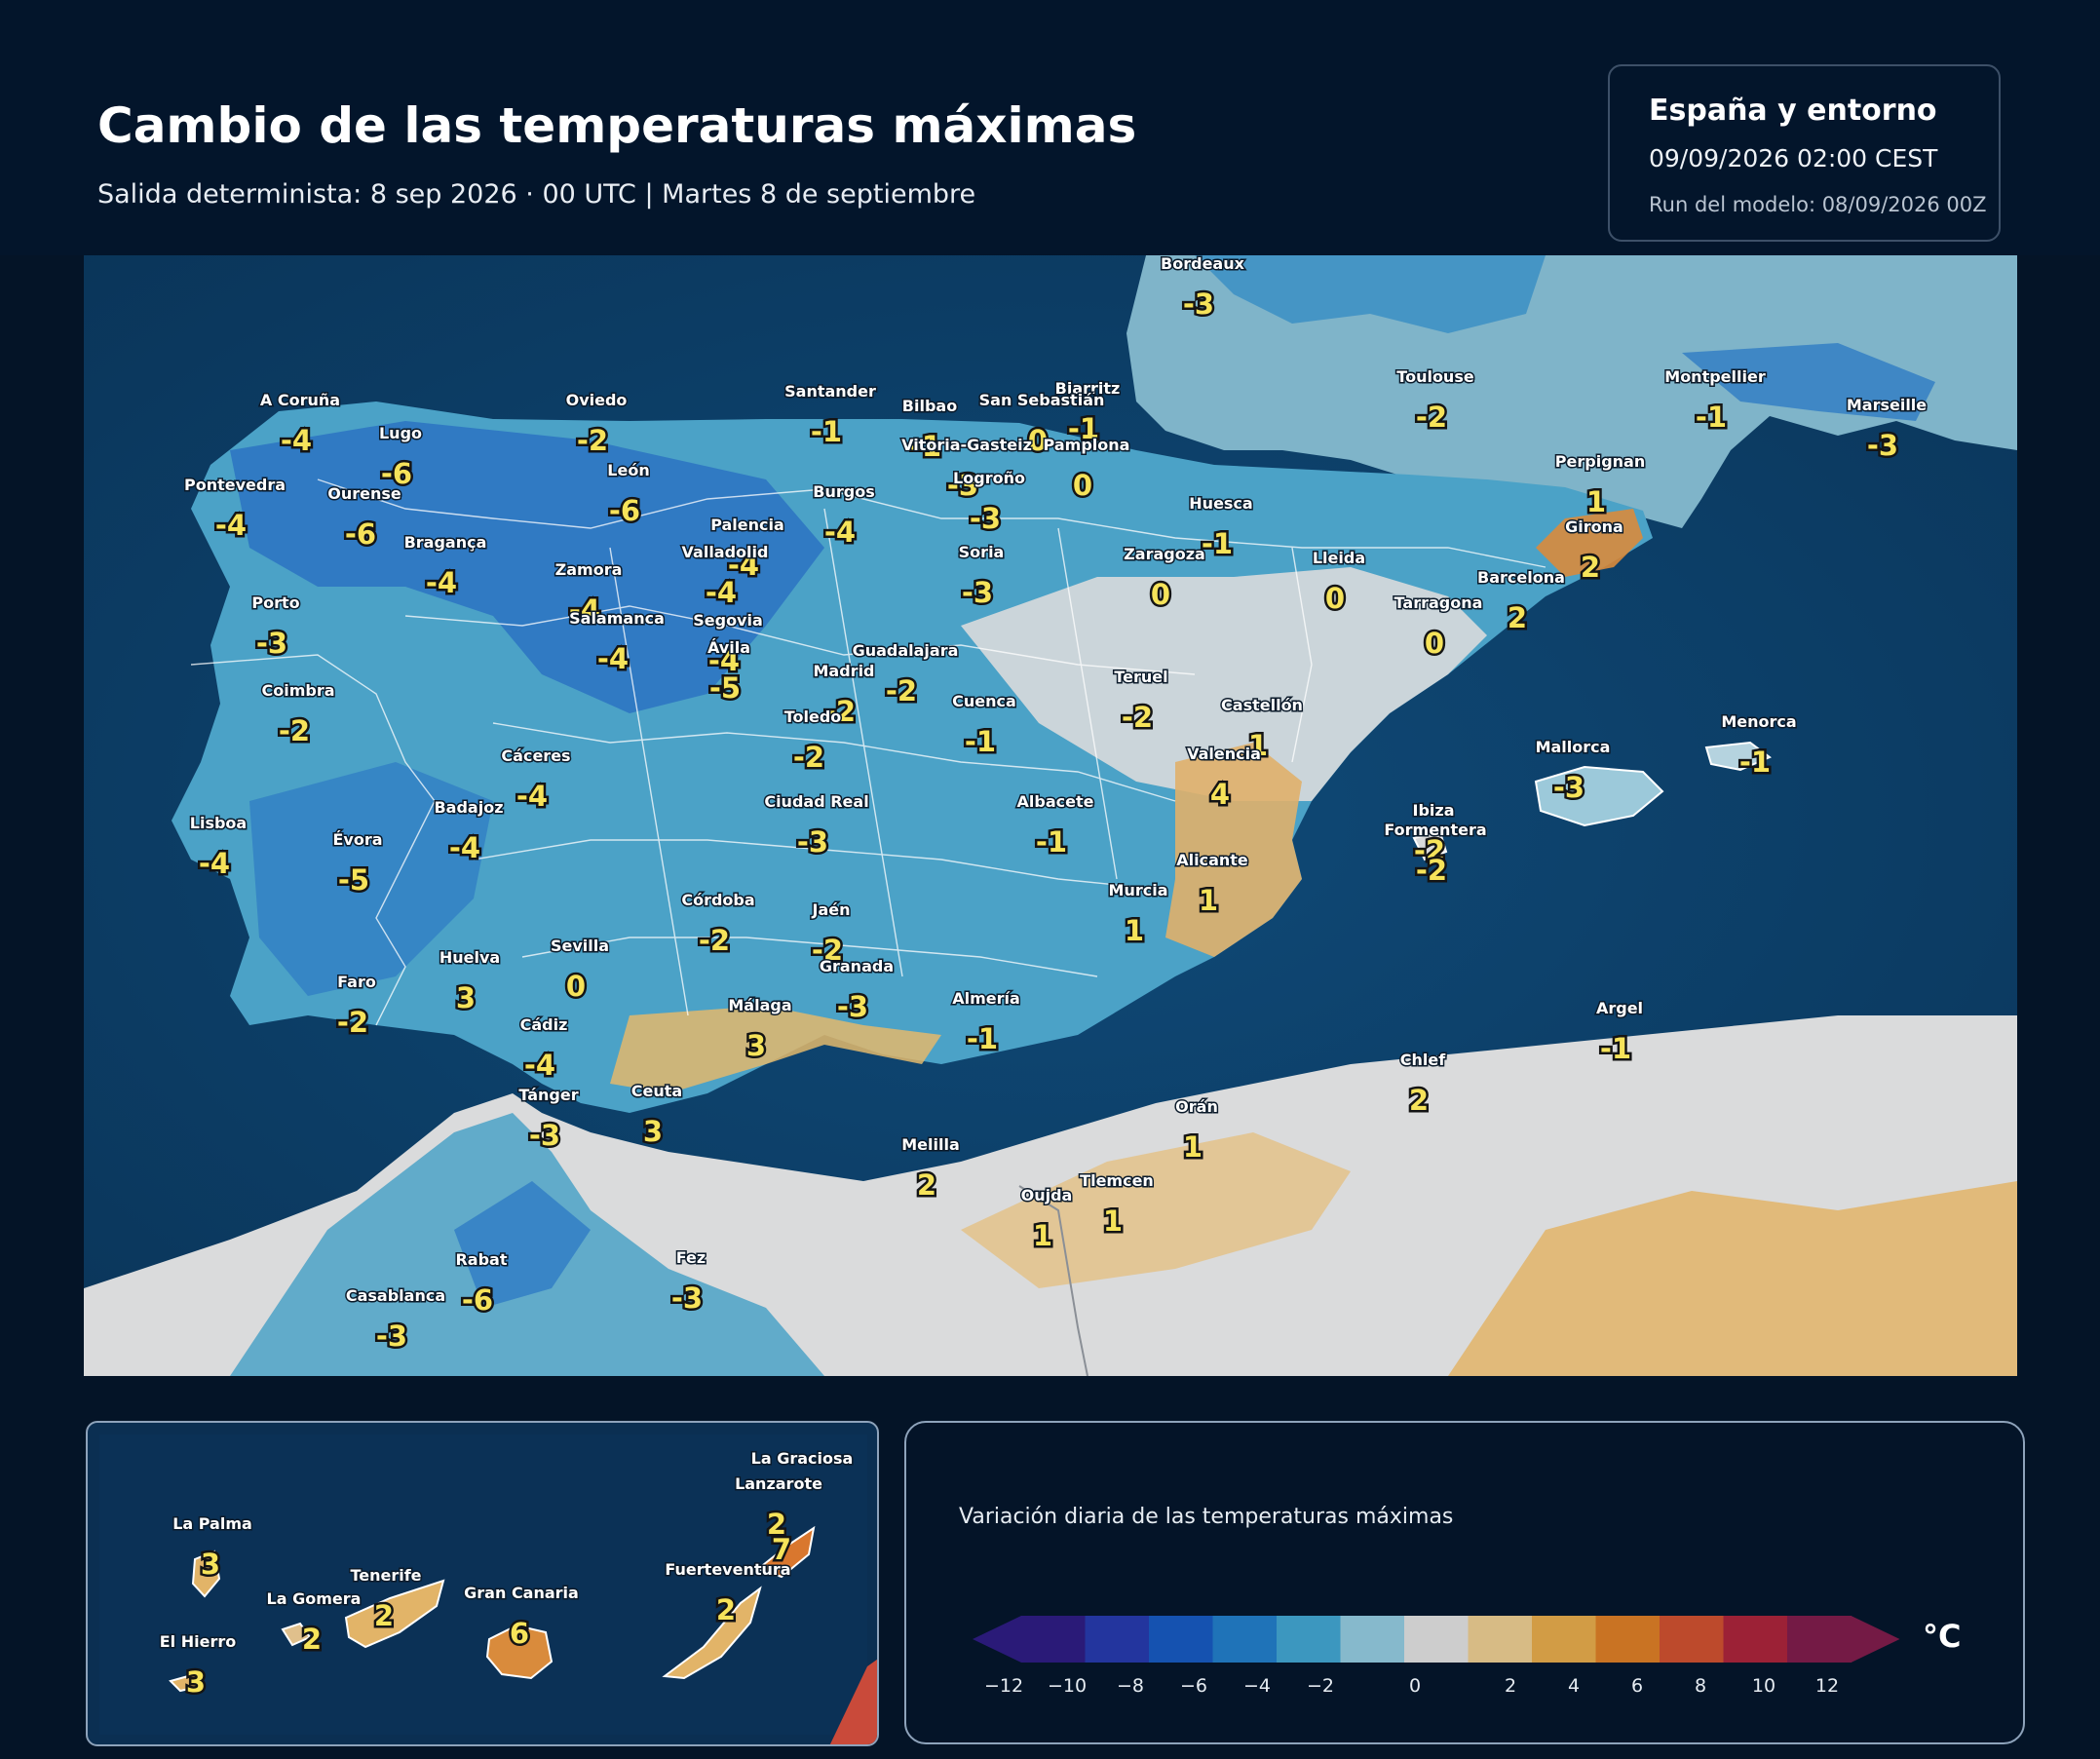 This screenshot has width=2100, height=1759. Describe the element at coordinates (985, 519) in the screenshot. I see `city-value-logrono: -3` at that location.